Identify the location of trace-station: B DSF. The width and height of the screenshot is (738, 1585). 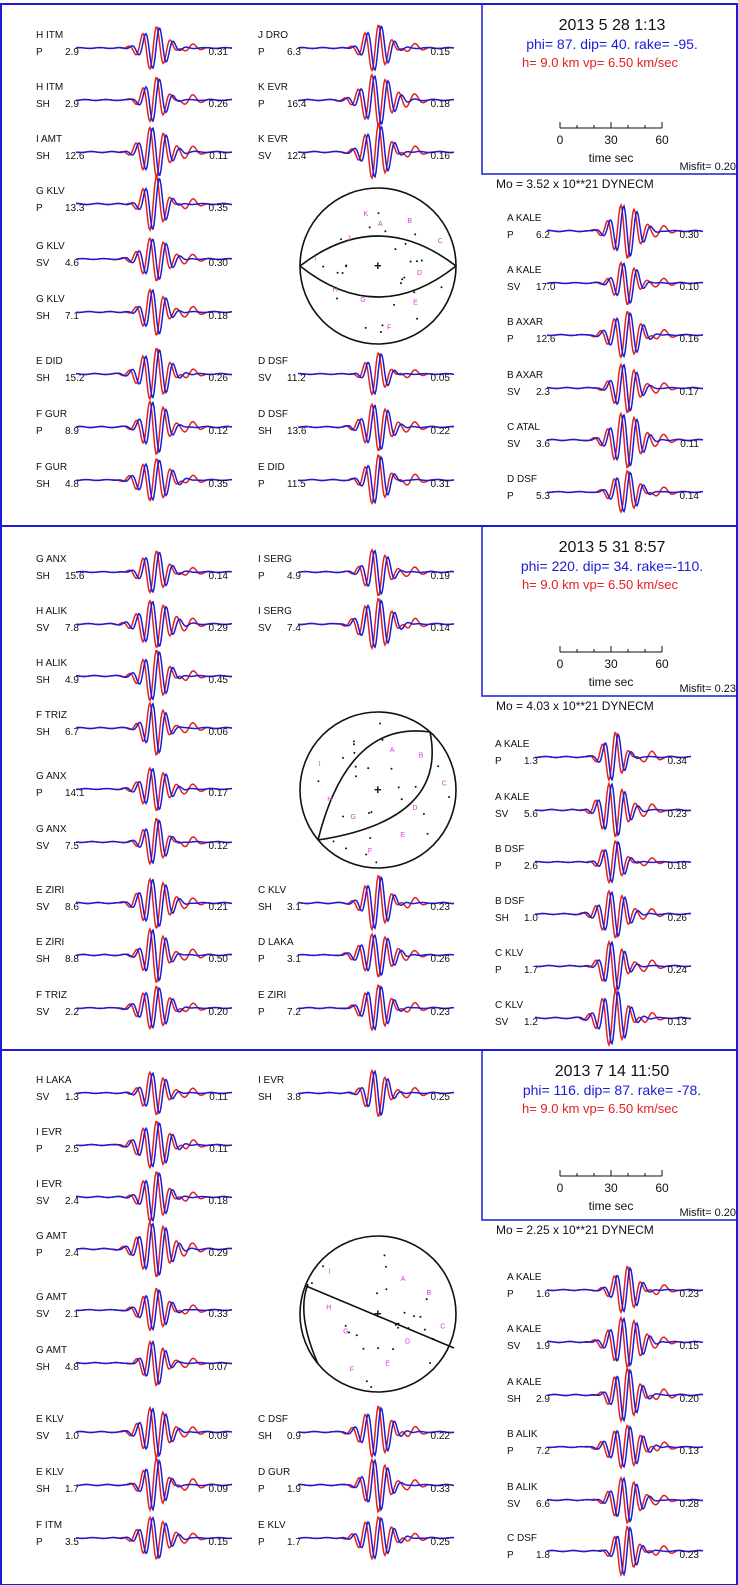
(509, 849).